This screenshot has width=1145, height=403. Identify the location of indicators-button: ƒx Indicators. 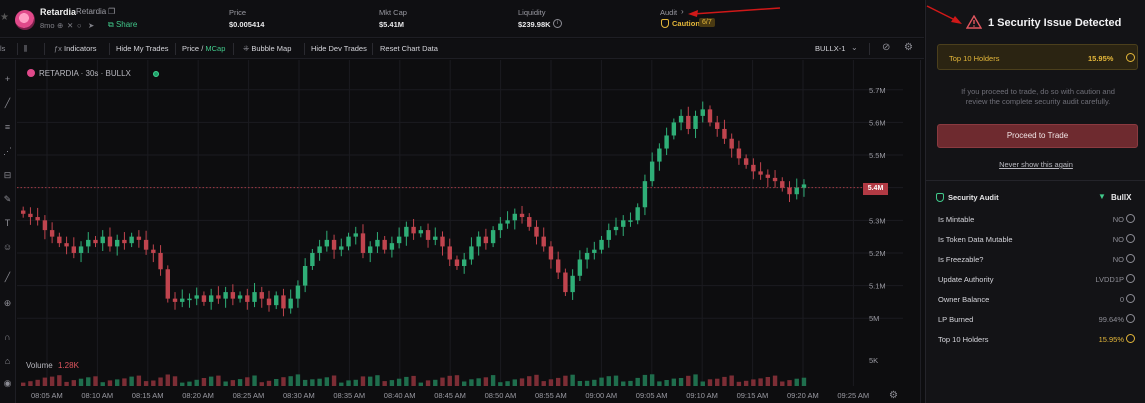
(75, 48).